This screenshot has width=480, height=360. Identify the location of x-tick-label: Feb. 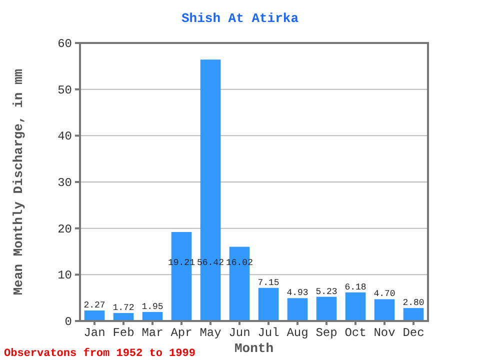
(123, 333).